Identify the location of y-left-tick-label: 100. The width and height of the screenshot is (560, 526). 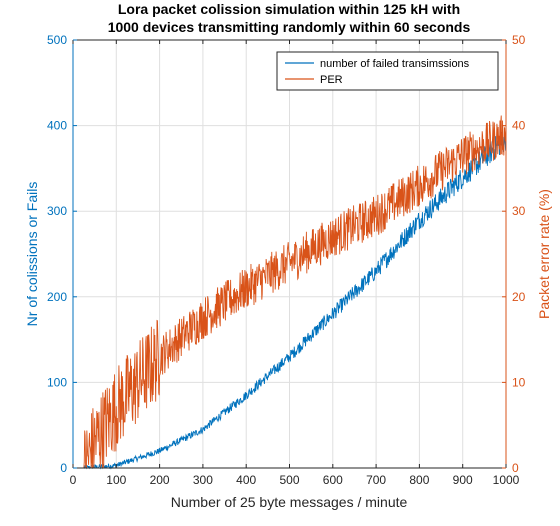
(57, 382).